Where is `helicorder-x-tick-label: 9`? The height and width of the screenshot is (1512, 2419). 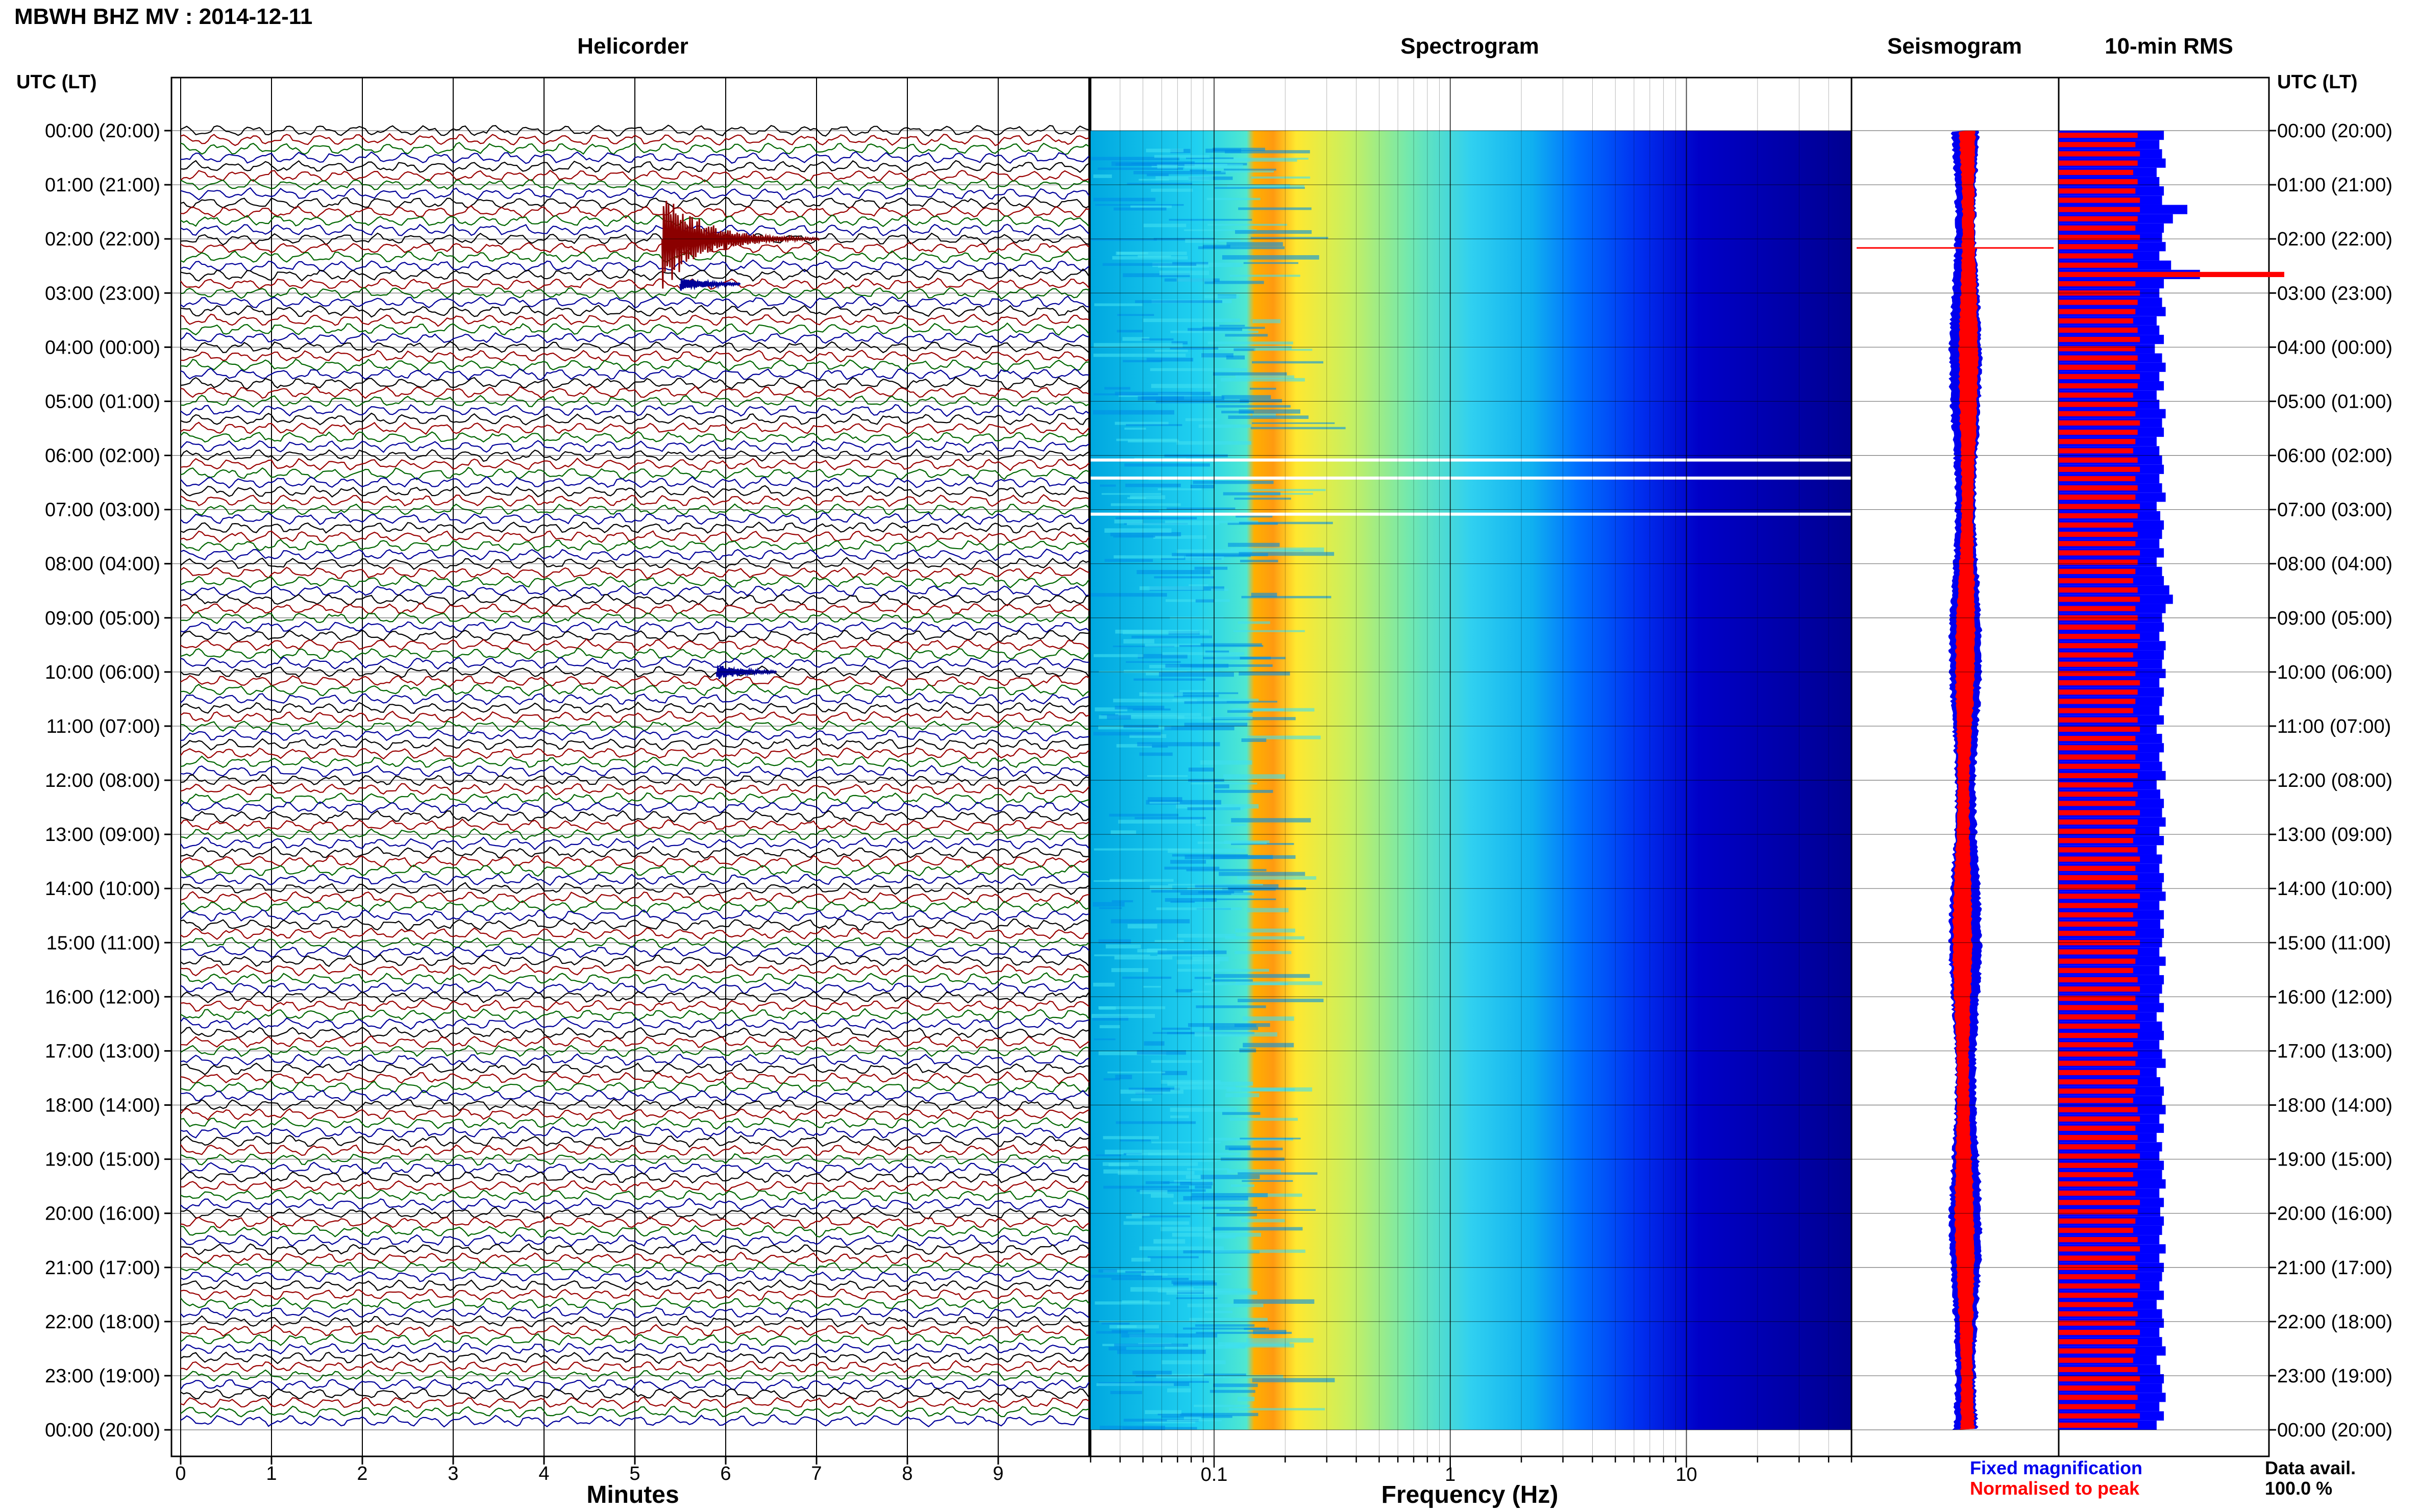
helicorder-x-tick-label: 9 is located at coordinates (998, 1473).